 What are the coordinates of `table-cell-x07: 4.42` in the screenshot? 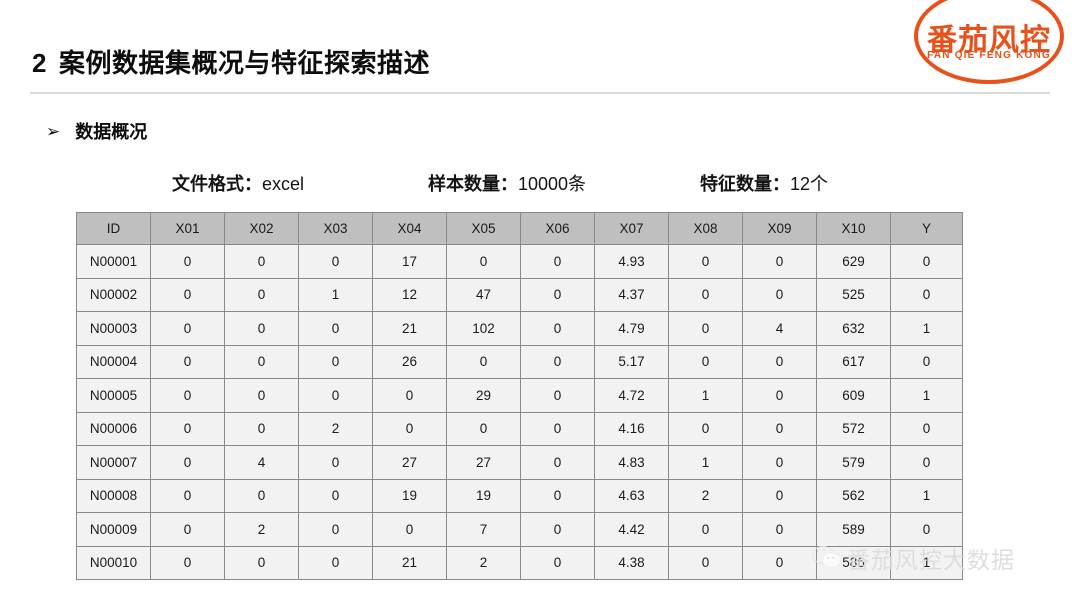 It's located at (631, 529).